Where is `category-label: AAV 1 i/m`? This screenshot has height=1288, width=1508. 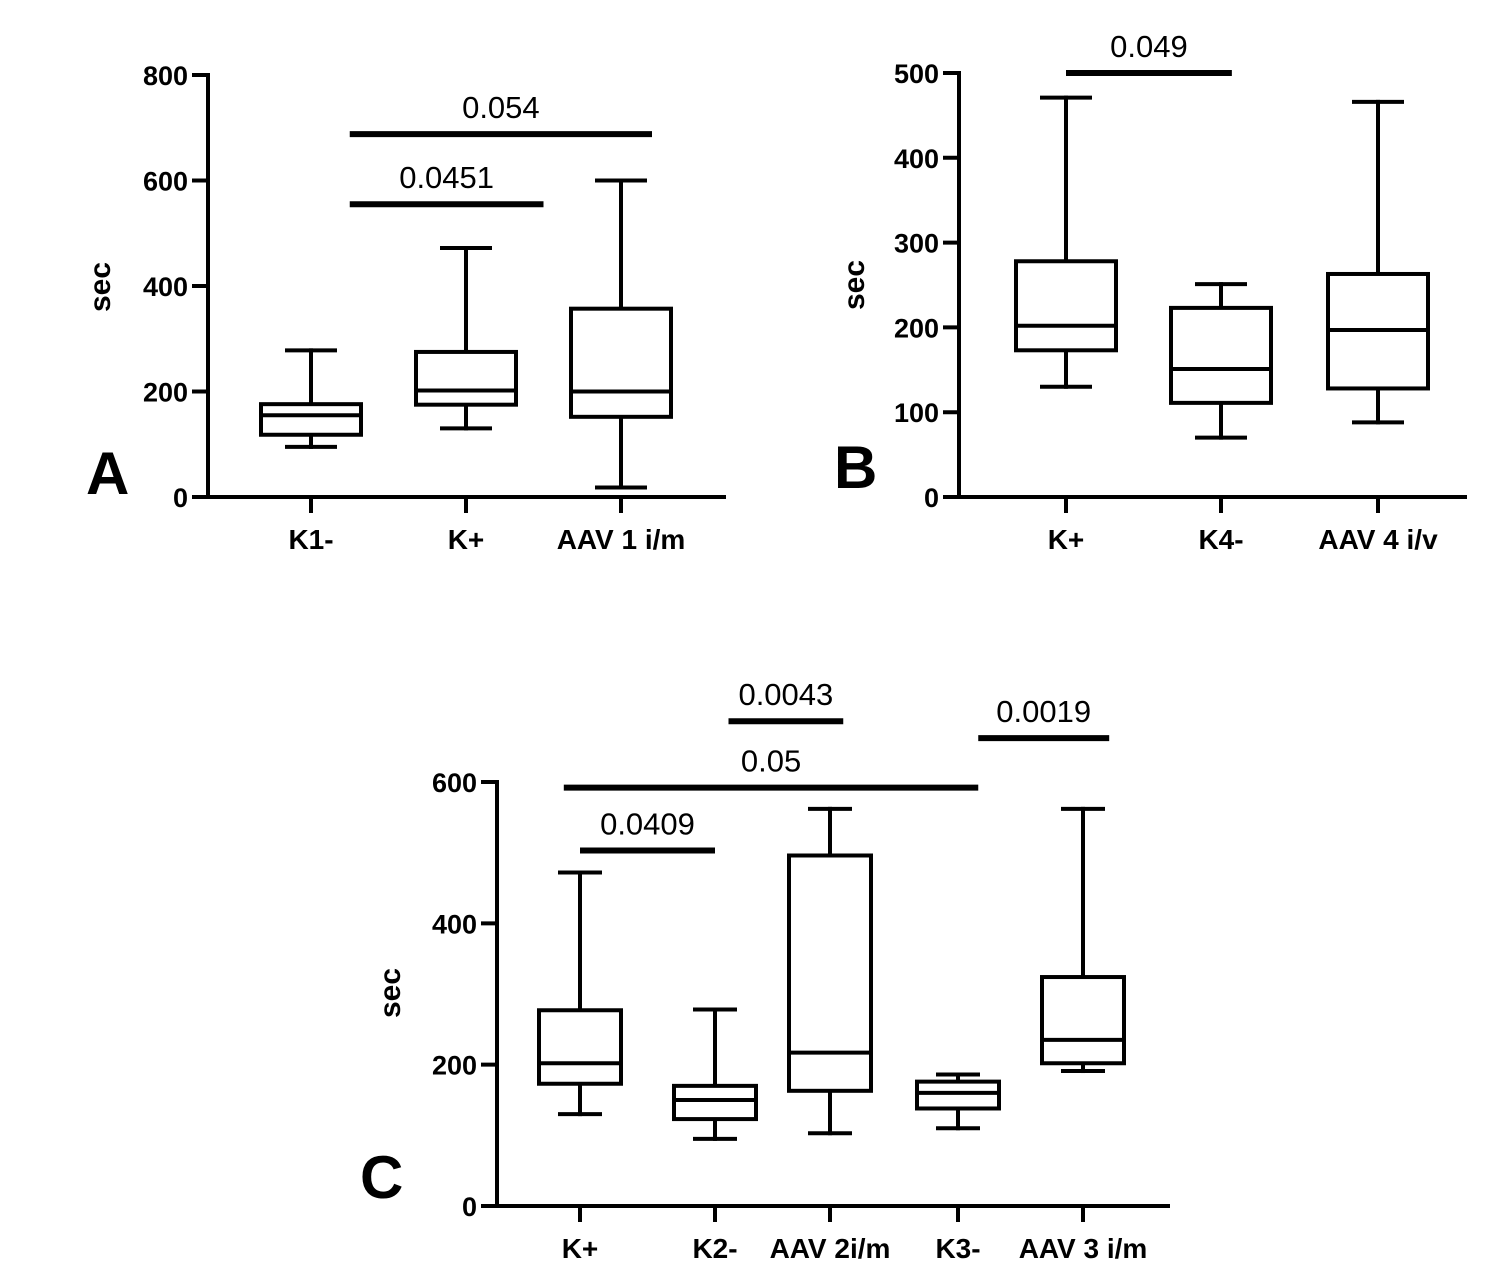 category-label: AAV 1 i/m is located at coordinates (621, 539).